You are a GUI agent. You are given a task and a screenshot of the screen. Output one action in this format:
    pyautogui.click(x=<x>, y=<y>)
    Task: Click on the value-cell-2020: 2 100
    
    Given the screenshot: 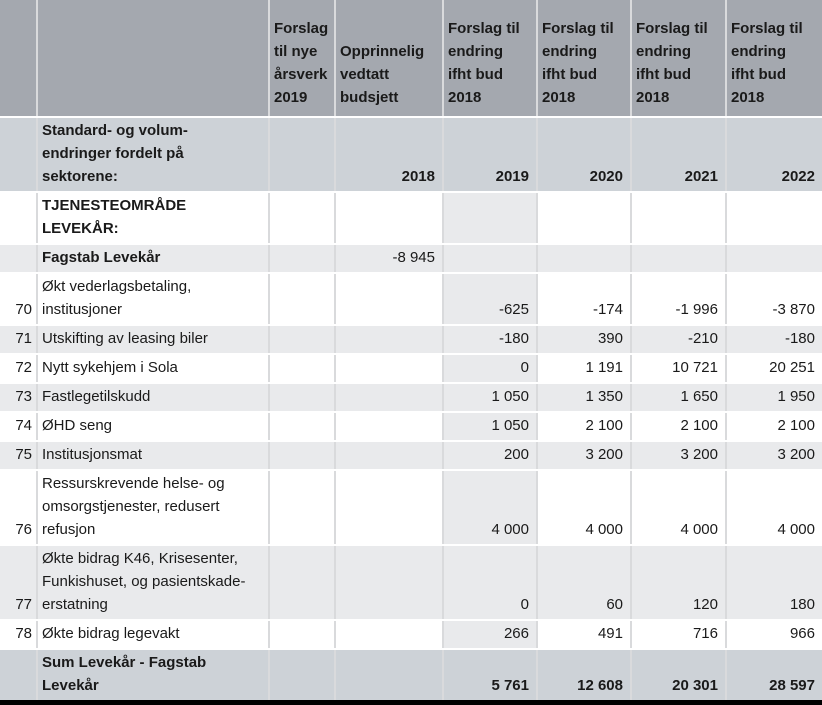 What is the action you would take?
    pyautogui.click(x=584, y=427)
    